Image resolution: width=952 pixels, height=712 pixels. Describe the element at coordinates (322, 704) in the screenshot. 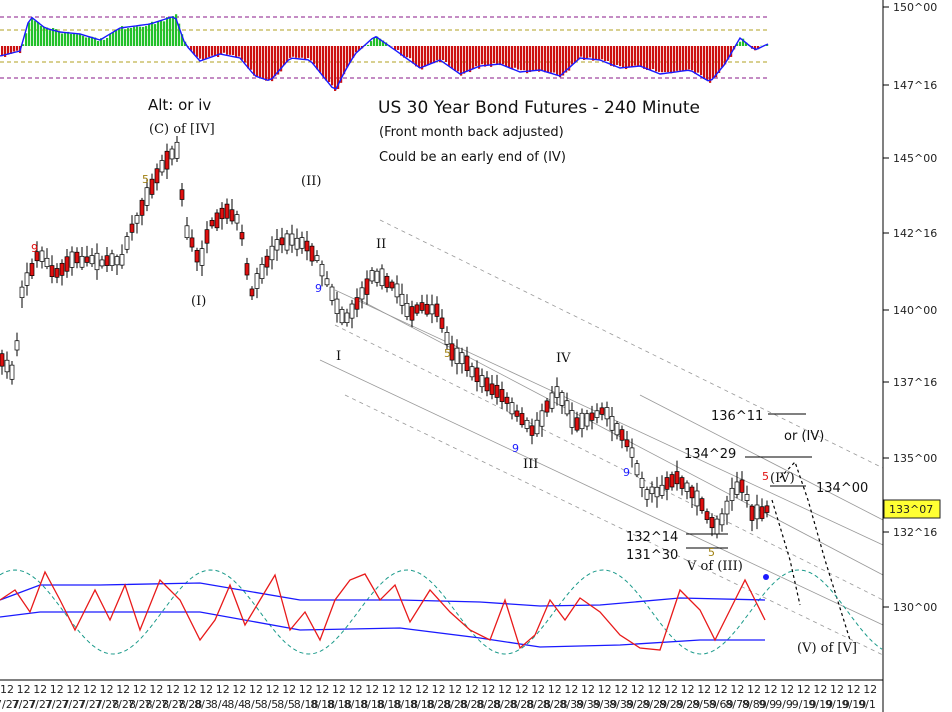

I see `x-tick-date: 8/18` at that location.